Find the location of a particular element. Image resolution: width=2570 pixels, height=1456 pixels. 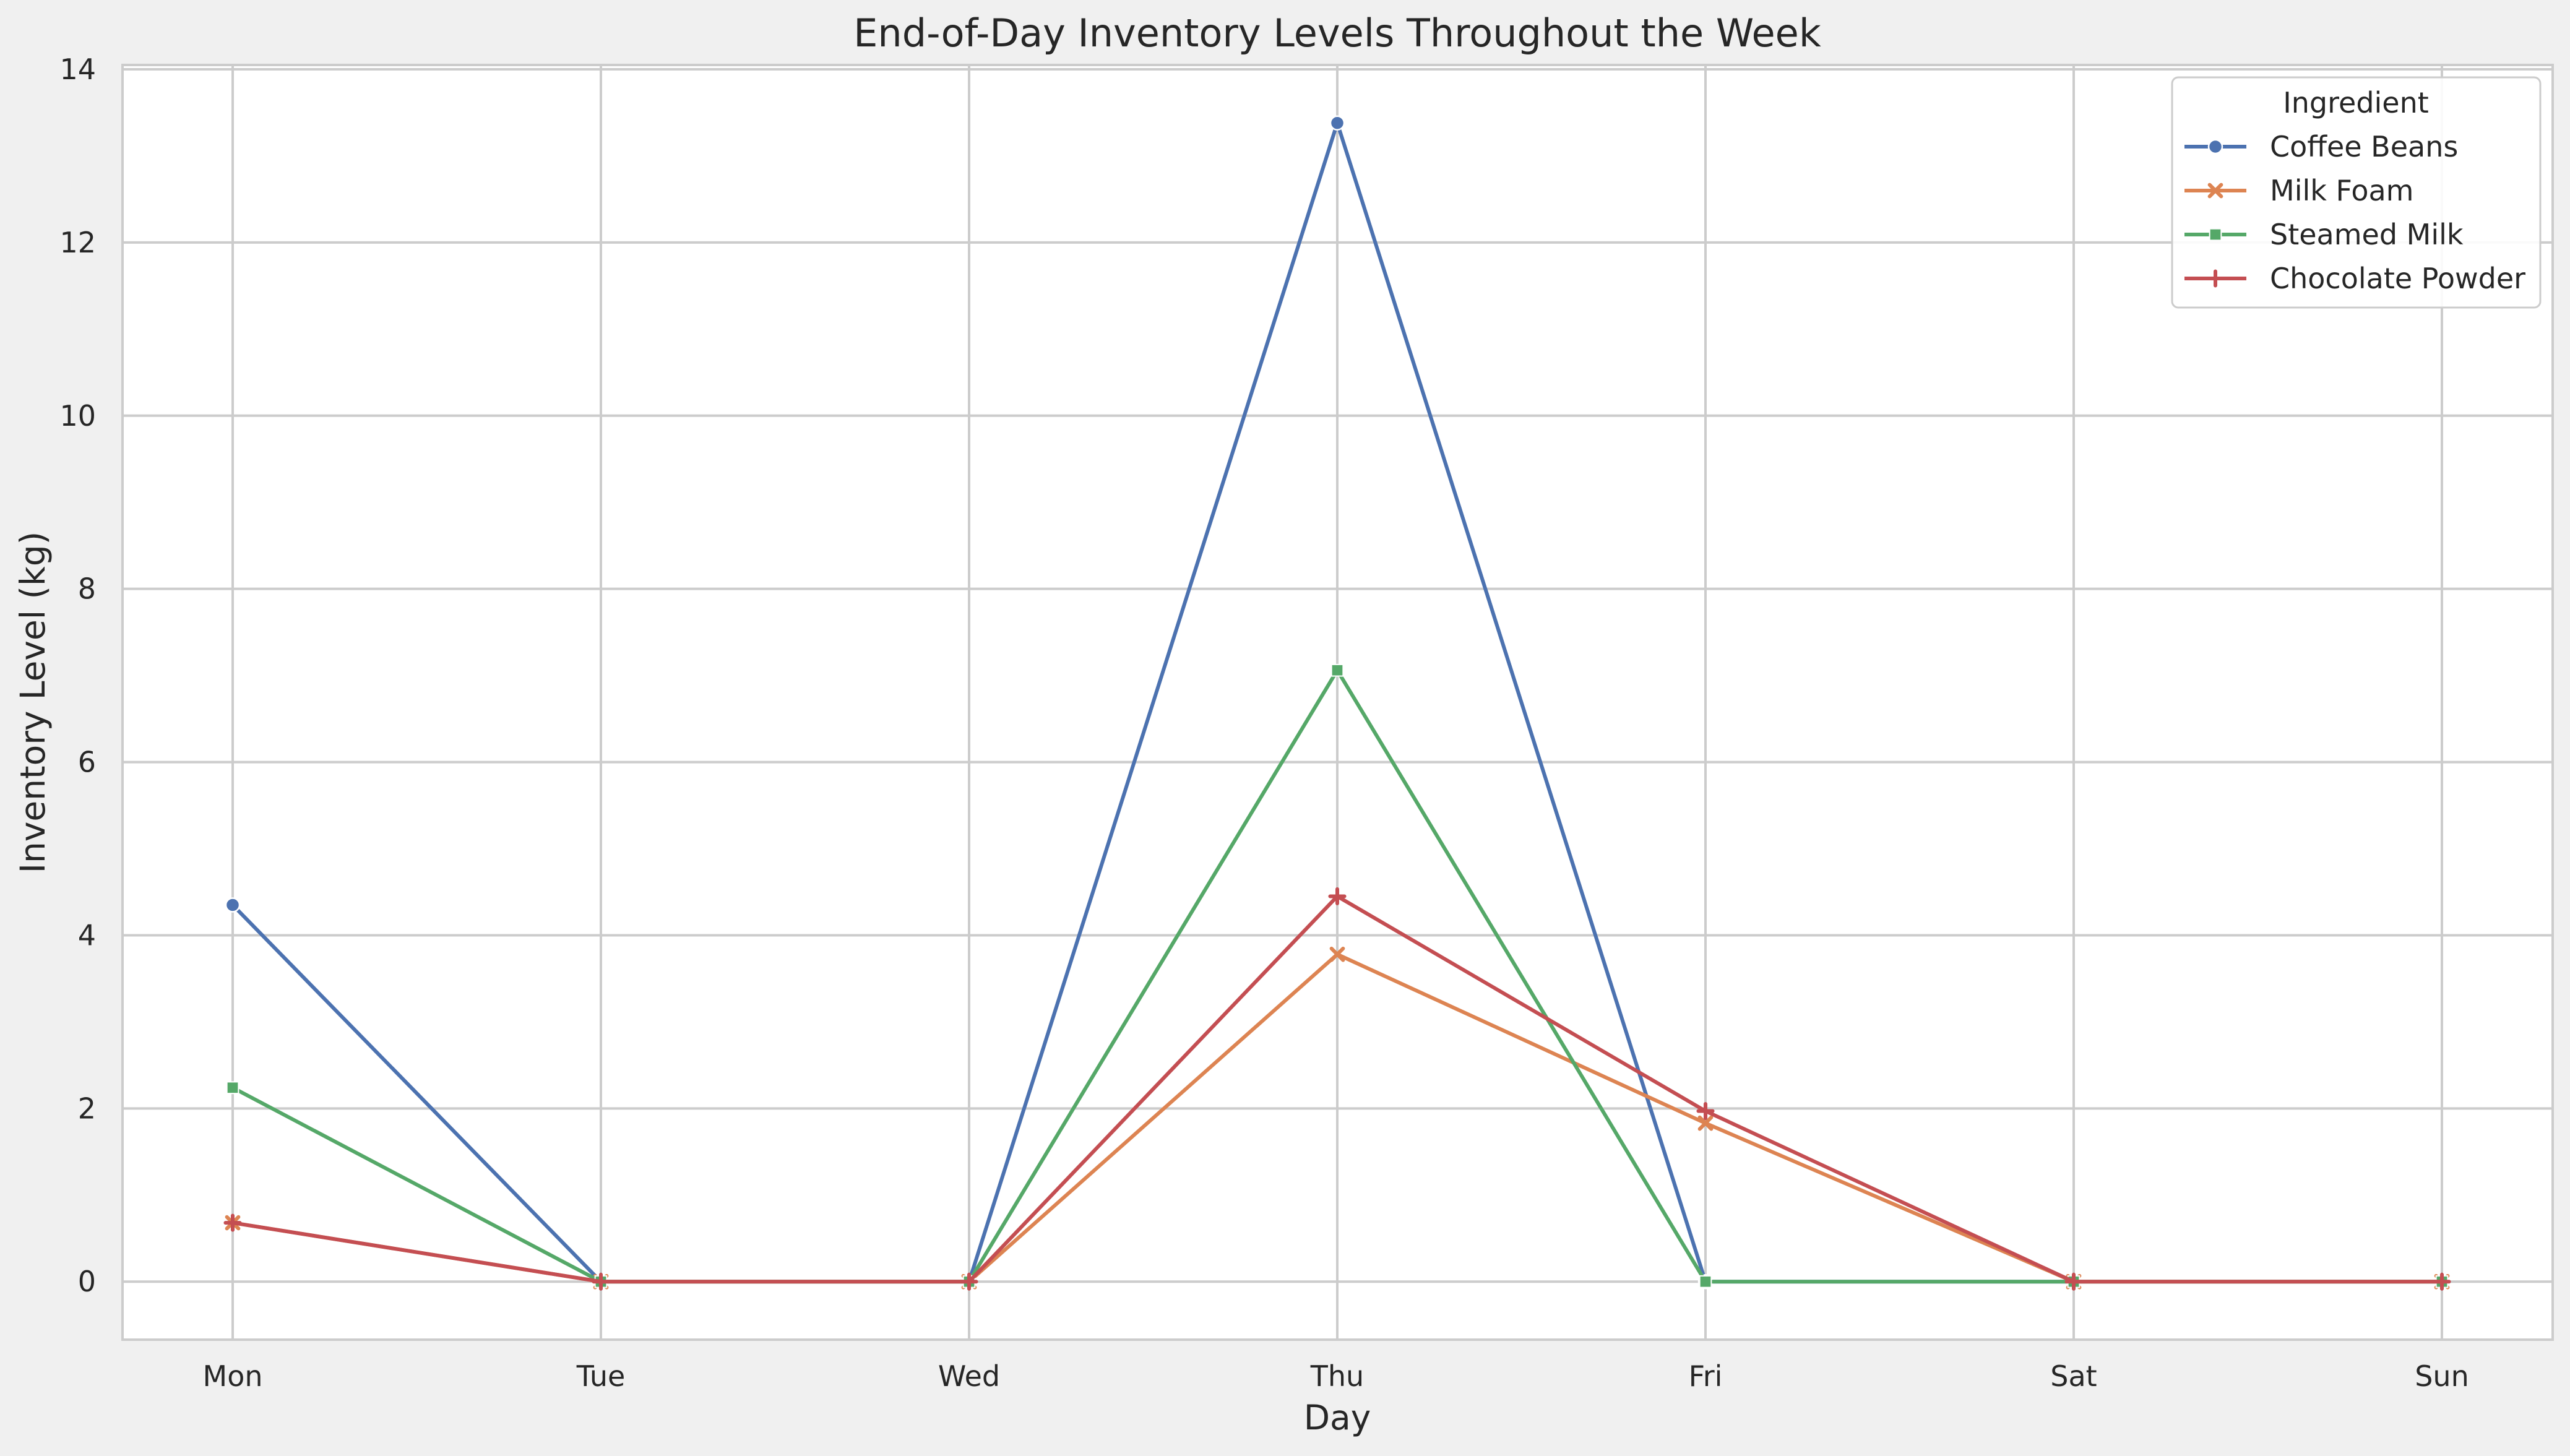

legend-label: Milk Foam is located at coordinates (2342, 190).